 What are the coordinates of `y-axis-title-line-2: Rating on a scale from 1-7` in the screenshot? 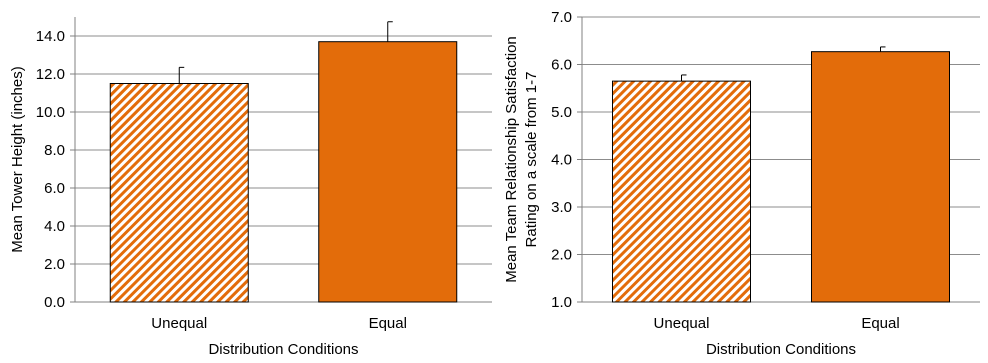 It's located at (531, 160).